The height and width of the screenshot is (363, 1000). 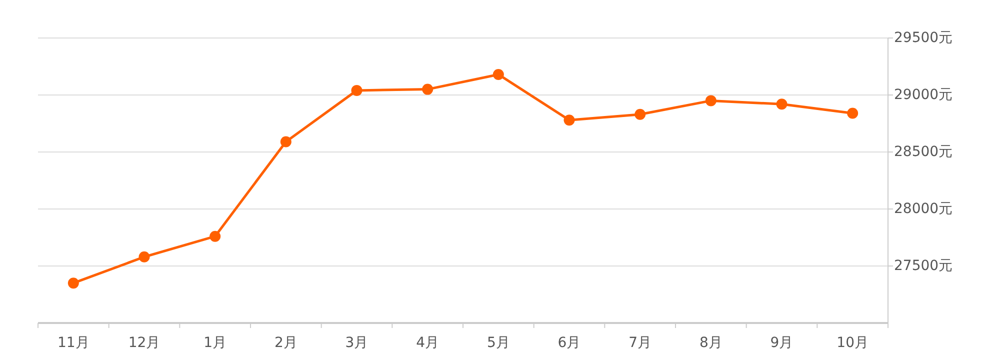 What do you see at coordinates (923, 209) in the screenshot?
I see `y-tick-label: 28000元` at bounding box center [923, 209].